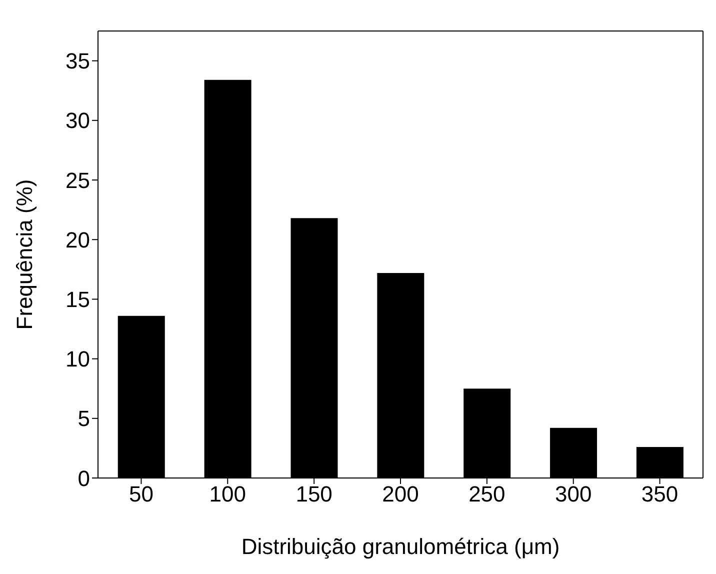 The height and width of the screenshot is (574, 716). What do you see at coordinates (227, 494) in the screenshot?
I see `x-tick-label: 100` at bounding box center [227, 494].